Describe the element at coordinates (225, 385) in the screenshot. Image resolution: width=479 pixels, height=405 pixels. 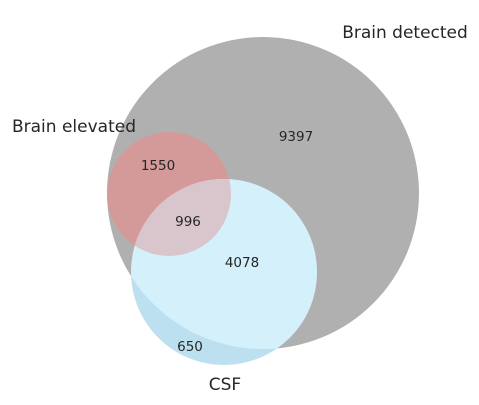
I see `csf-label: CSF` at that location.